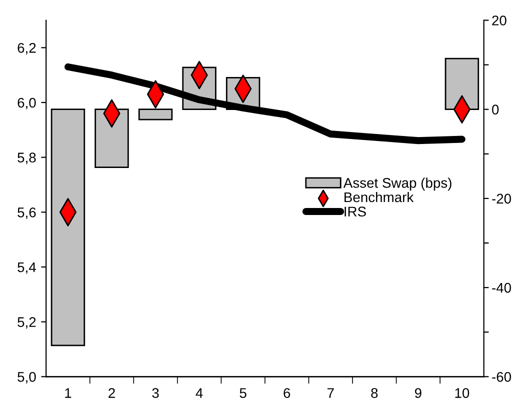 This screenshot has height=405, width=512. I want to click on x-tick-label: 2, so click(111, 393).